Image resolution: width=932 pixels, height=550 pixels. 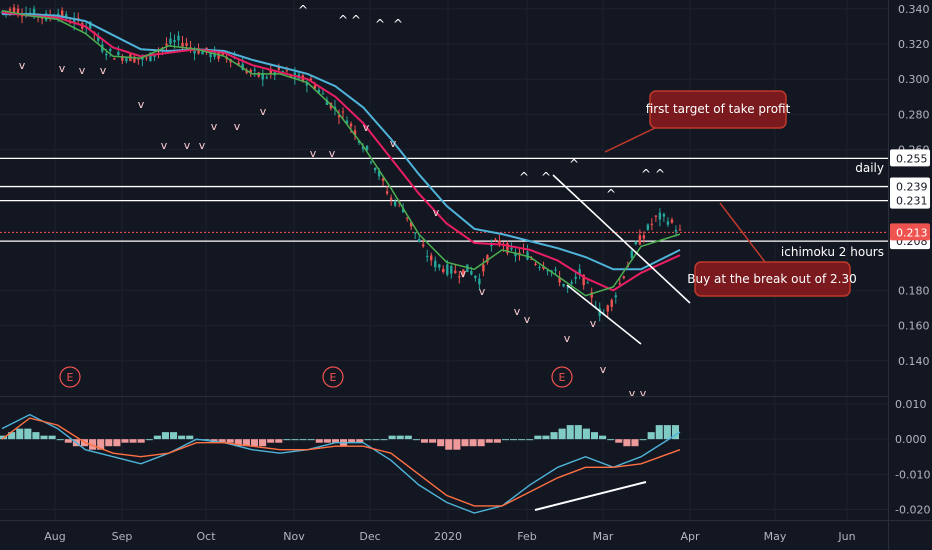 I want to click on x-tick-label: Mar, so click(x=603, y=536).